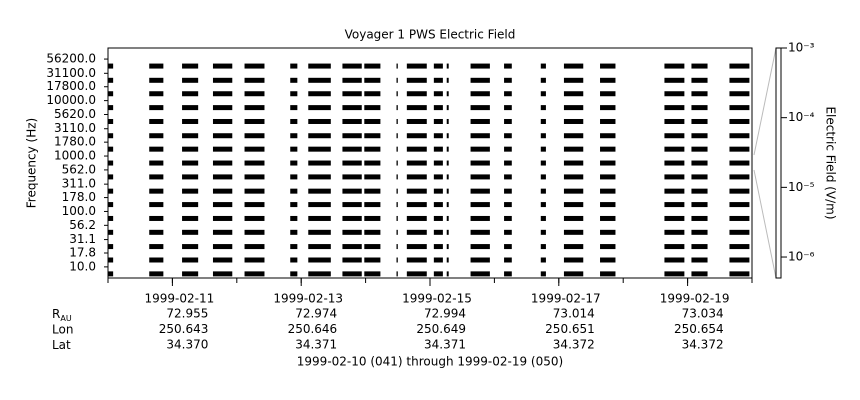  I want to click on y-tick-label: 31100.0, so click(71, 73).